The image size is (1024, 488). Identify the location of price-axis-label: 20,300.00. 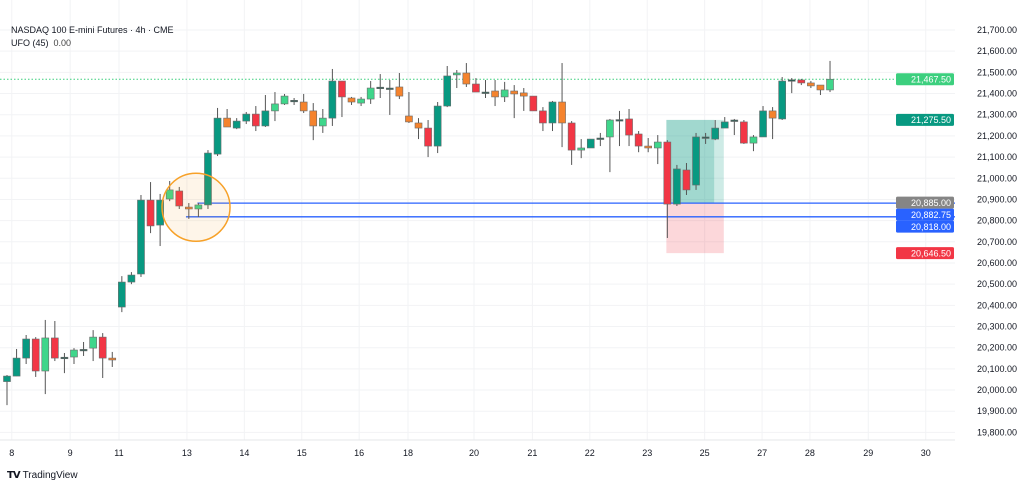
(997, 327).